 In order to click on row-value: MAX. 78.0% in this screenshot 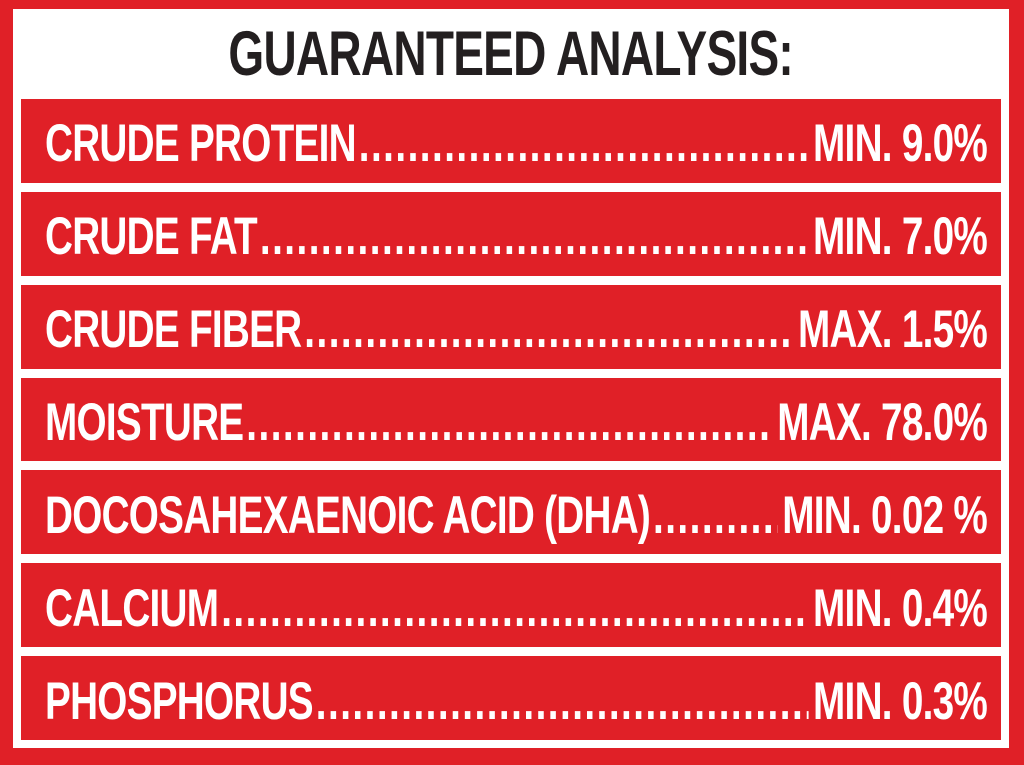, I will do `click(882, 422)`.